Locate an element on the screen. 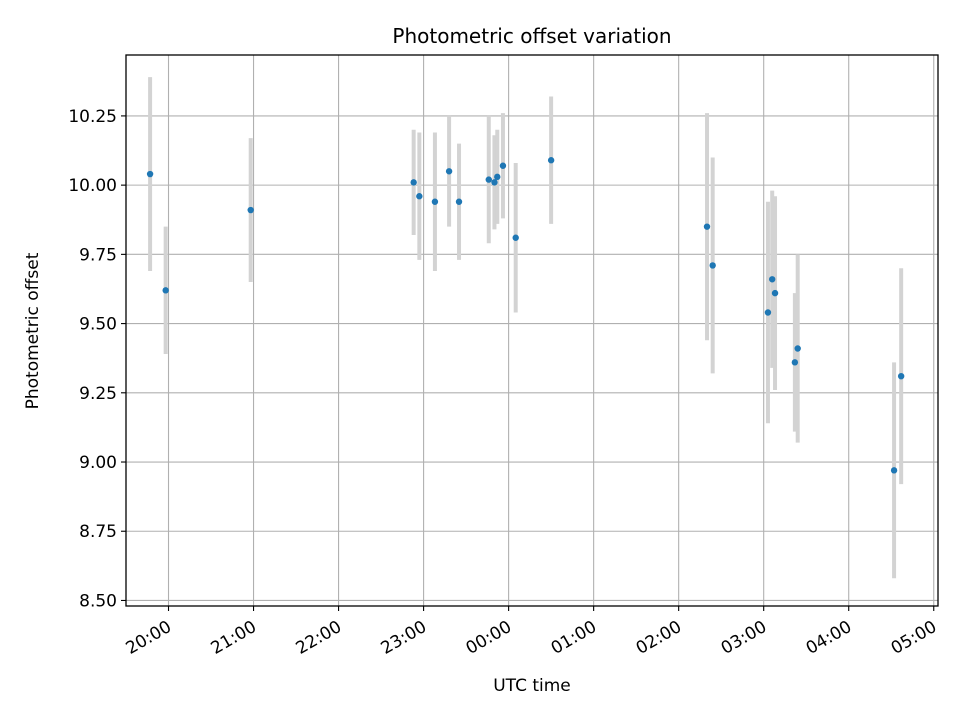 The width and height of the screenshot is (960, 720). x-tick-label: 01:00 is located at coordinates (574, 638).